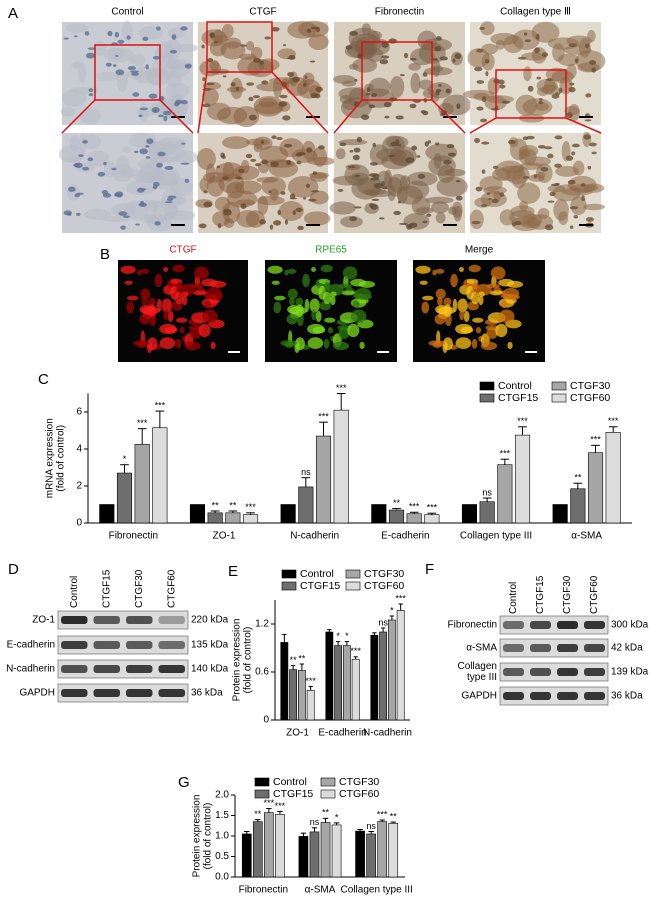 The height and width of the screenshot is (923, 650). Describe the element at coordinates (262, 12) in the screenshot. I see `column-header: CTGF` at that location.